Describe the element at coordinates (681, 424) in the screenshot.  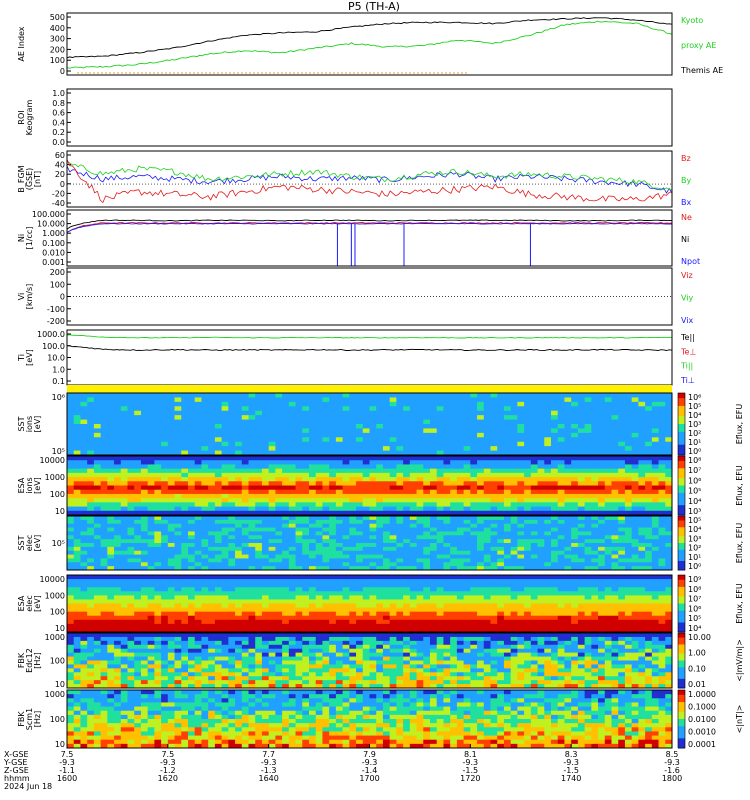
I see `colorbar-frame` at that location.